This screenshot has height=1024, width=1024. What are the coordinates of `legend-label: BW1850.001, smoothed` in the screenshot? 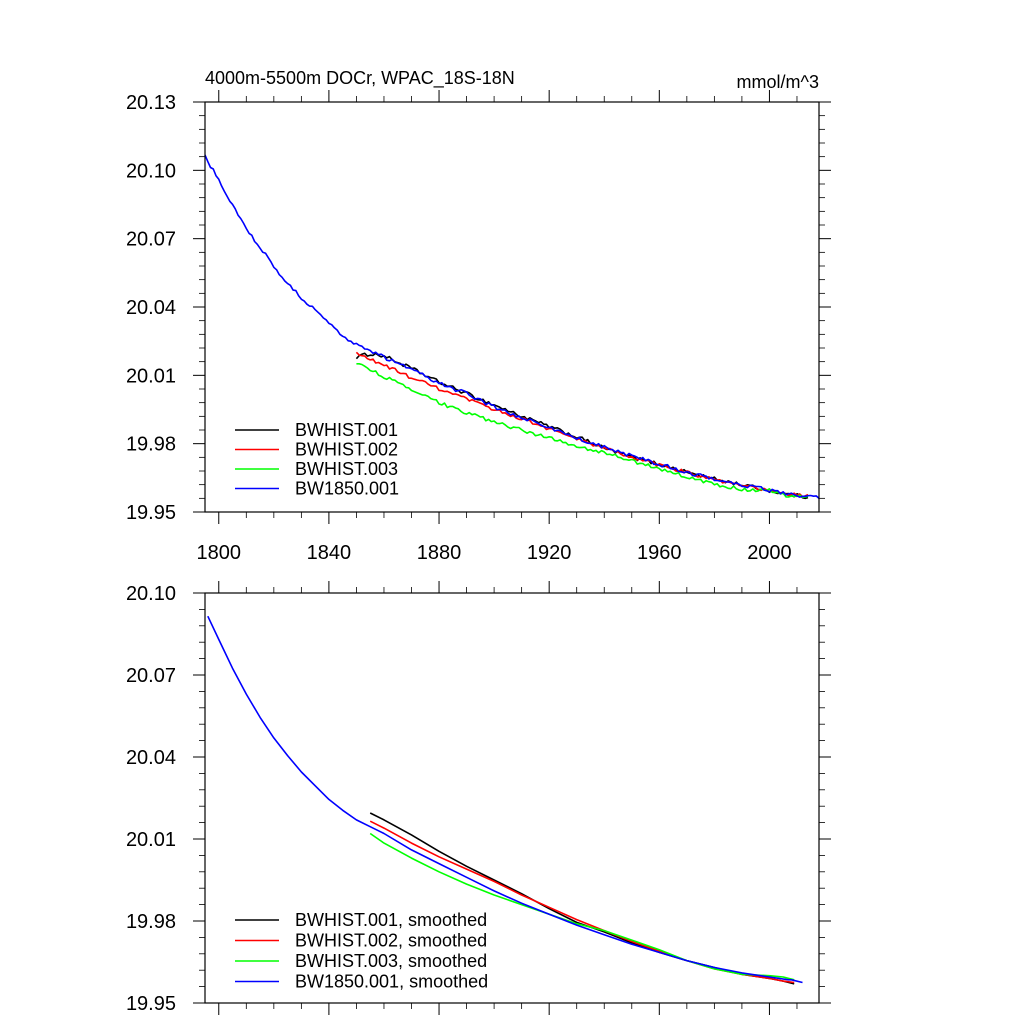 It's located at (391, 982).